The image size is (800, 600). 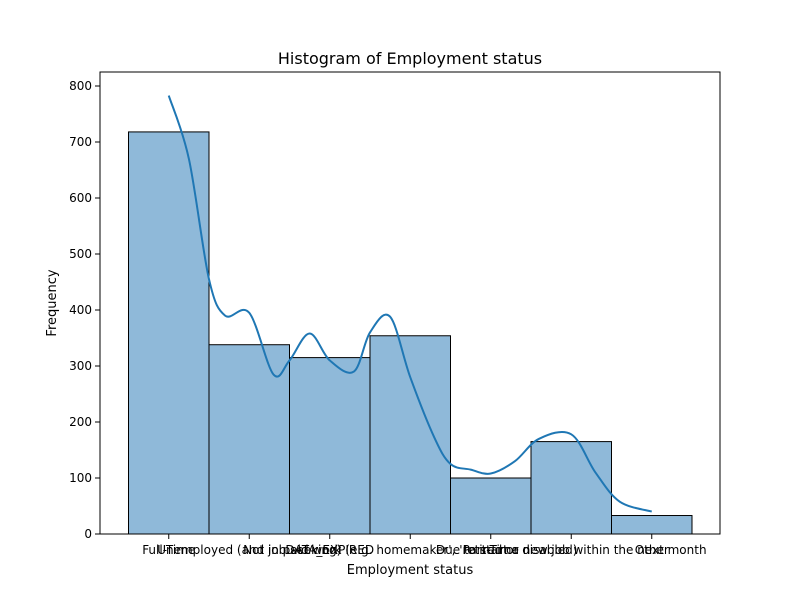 What do you see at coordinates (491, 550) in the screenshot?
I see `x-tick-label-part-time: Part-Time` at bounding box center [491, 550].